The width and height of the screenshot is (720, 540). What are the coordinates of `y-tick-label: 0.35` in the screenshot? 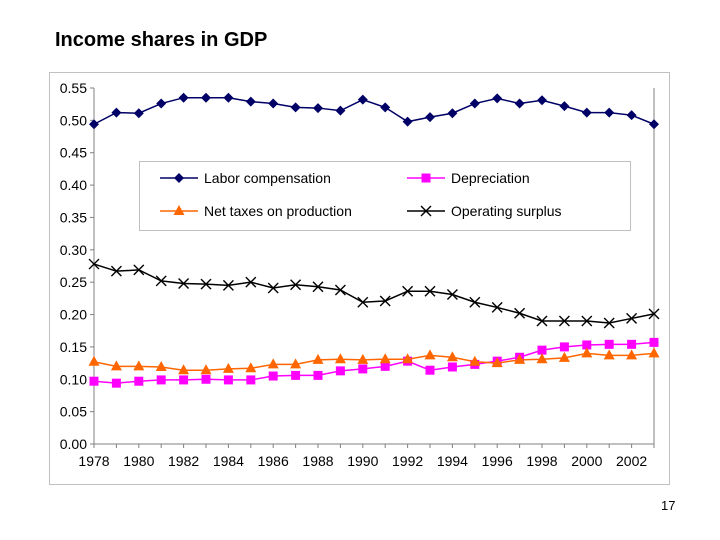 It's located at (73, 217).